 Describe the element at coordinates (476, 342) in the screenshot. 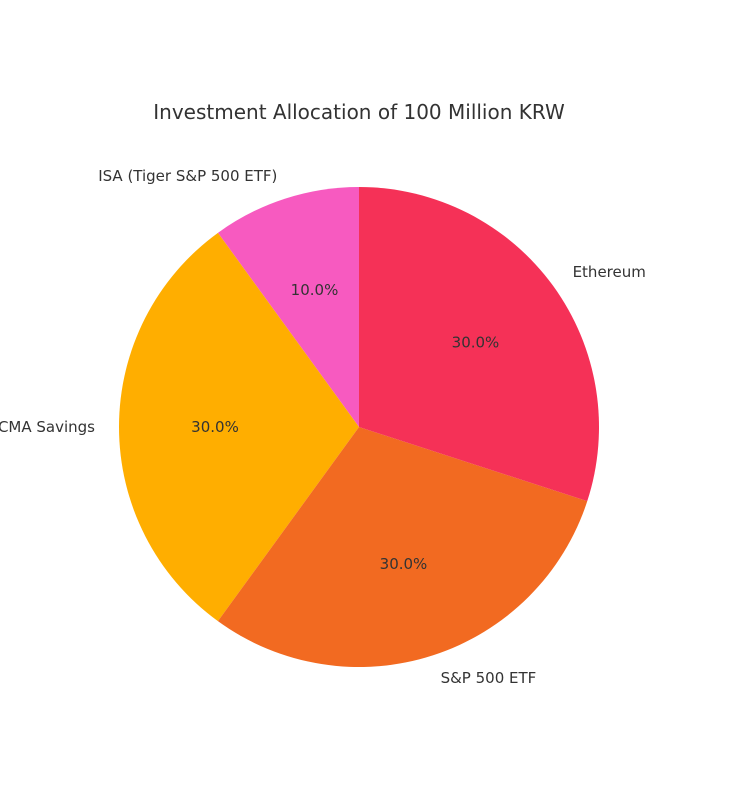

I see `percent-label-ethereum: 30.0%` at that location.